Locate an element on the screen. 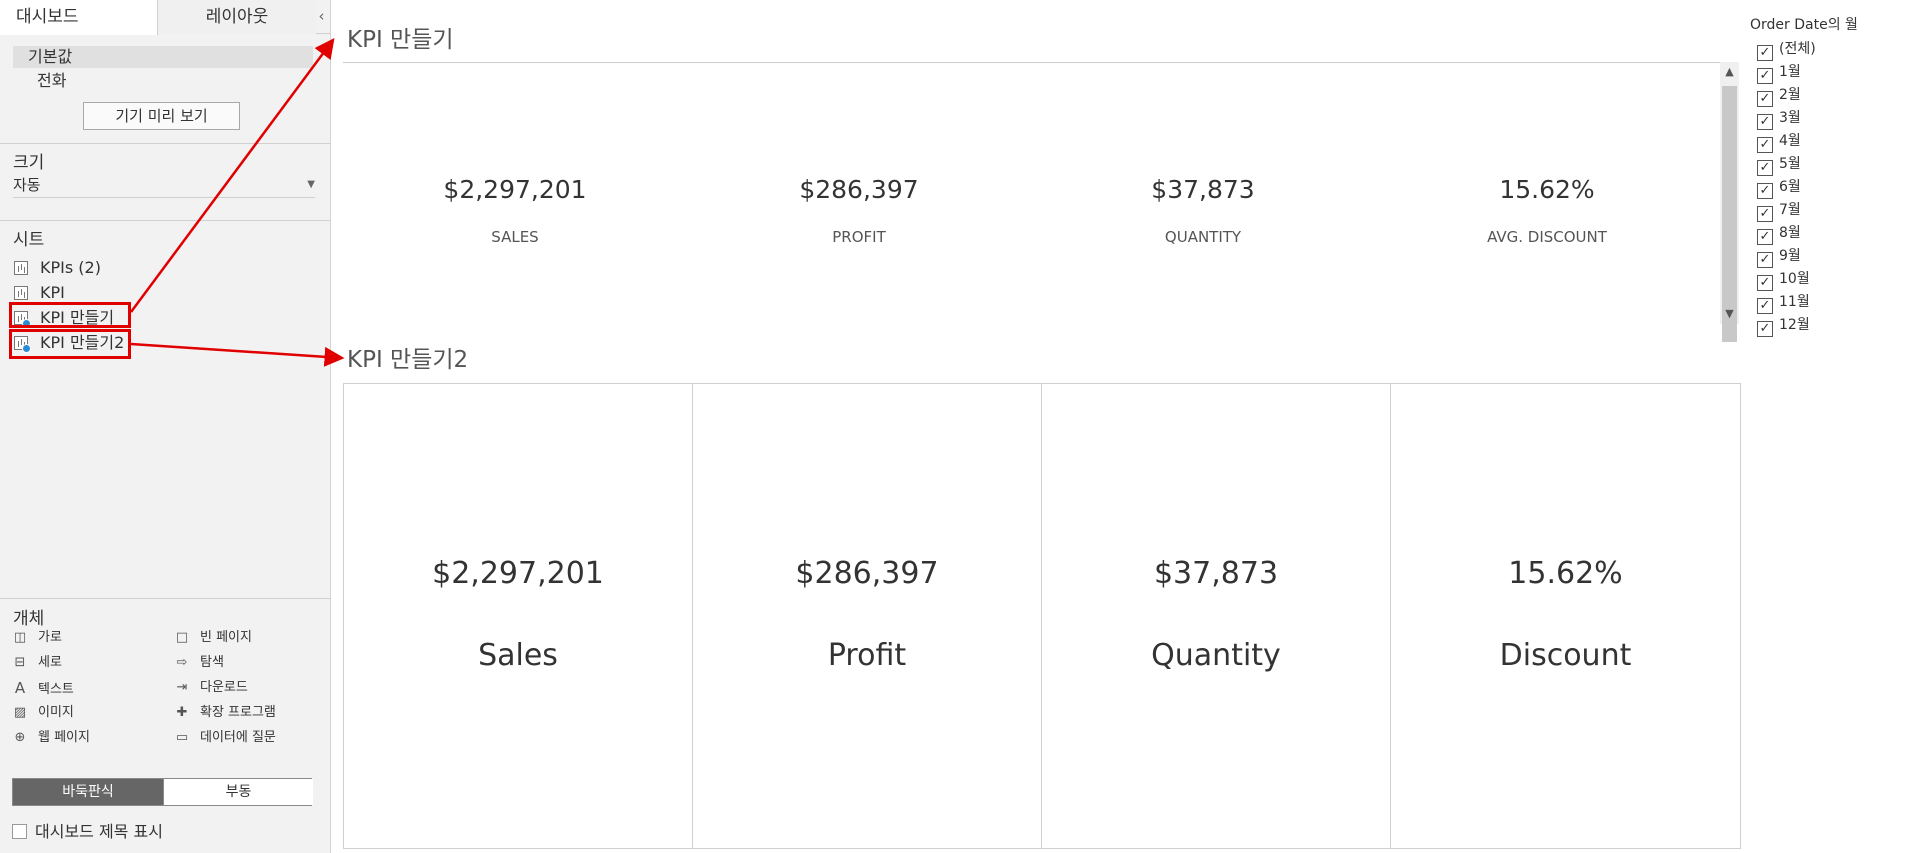 The image size is (1914, 853). size-dropdown: 자동 ▼ is located at coordinates (164, 186).